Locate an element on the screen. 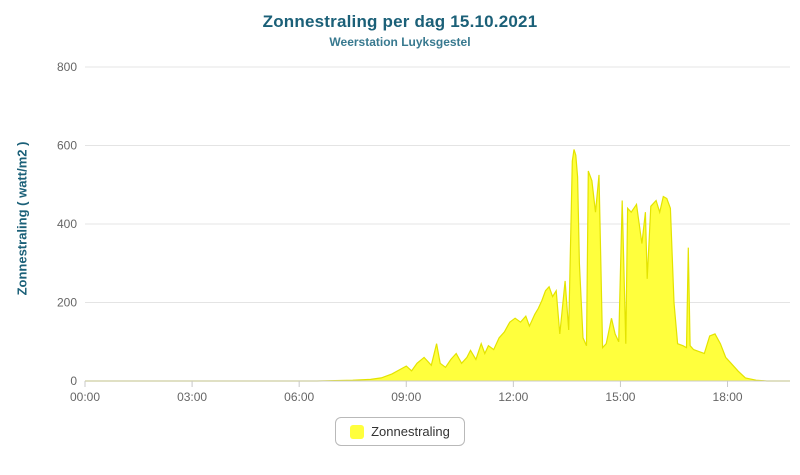  x-tick-label-12:00: 12:00 is located at coordinates (513, 397).